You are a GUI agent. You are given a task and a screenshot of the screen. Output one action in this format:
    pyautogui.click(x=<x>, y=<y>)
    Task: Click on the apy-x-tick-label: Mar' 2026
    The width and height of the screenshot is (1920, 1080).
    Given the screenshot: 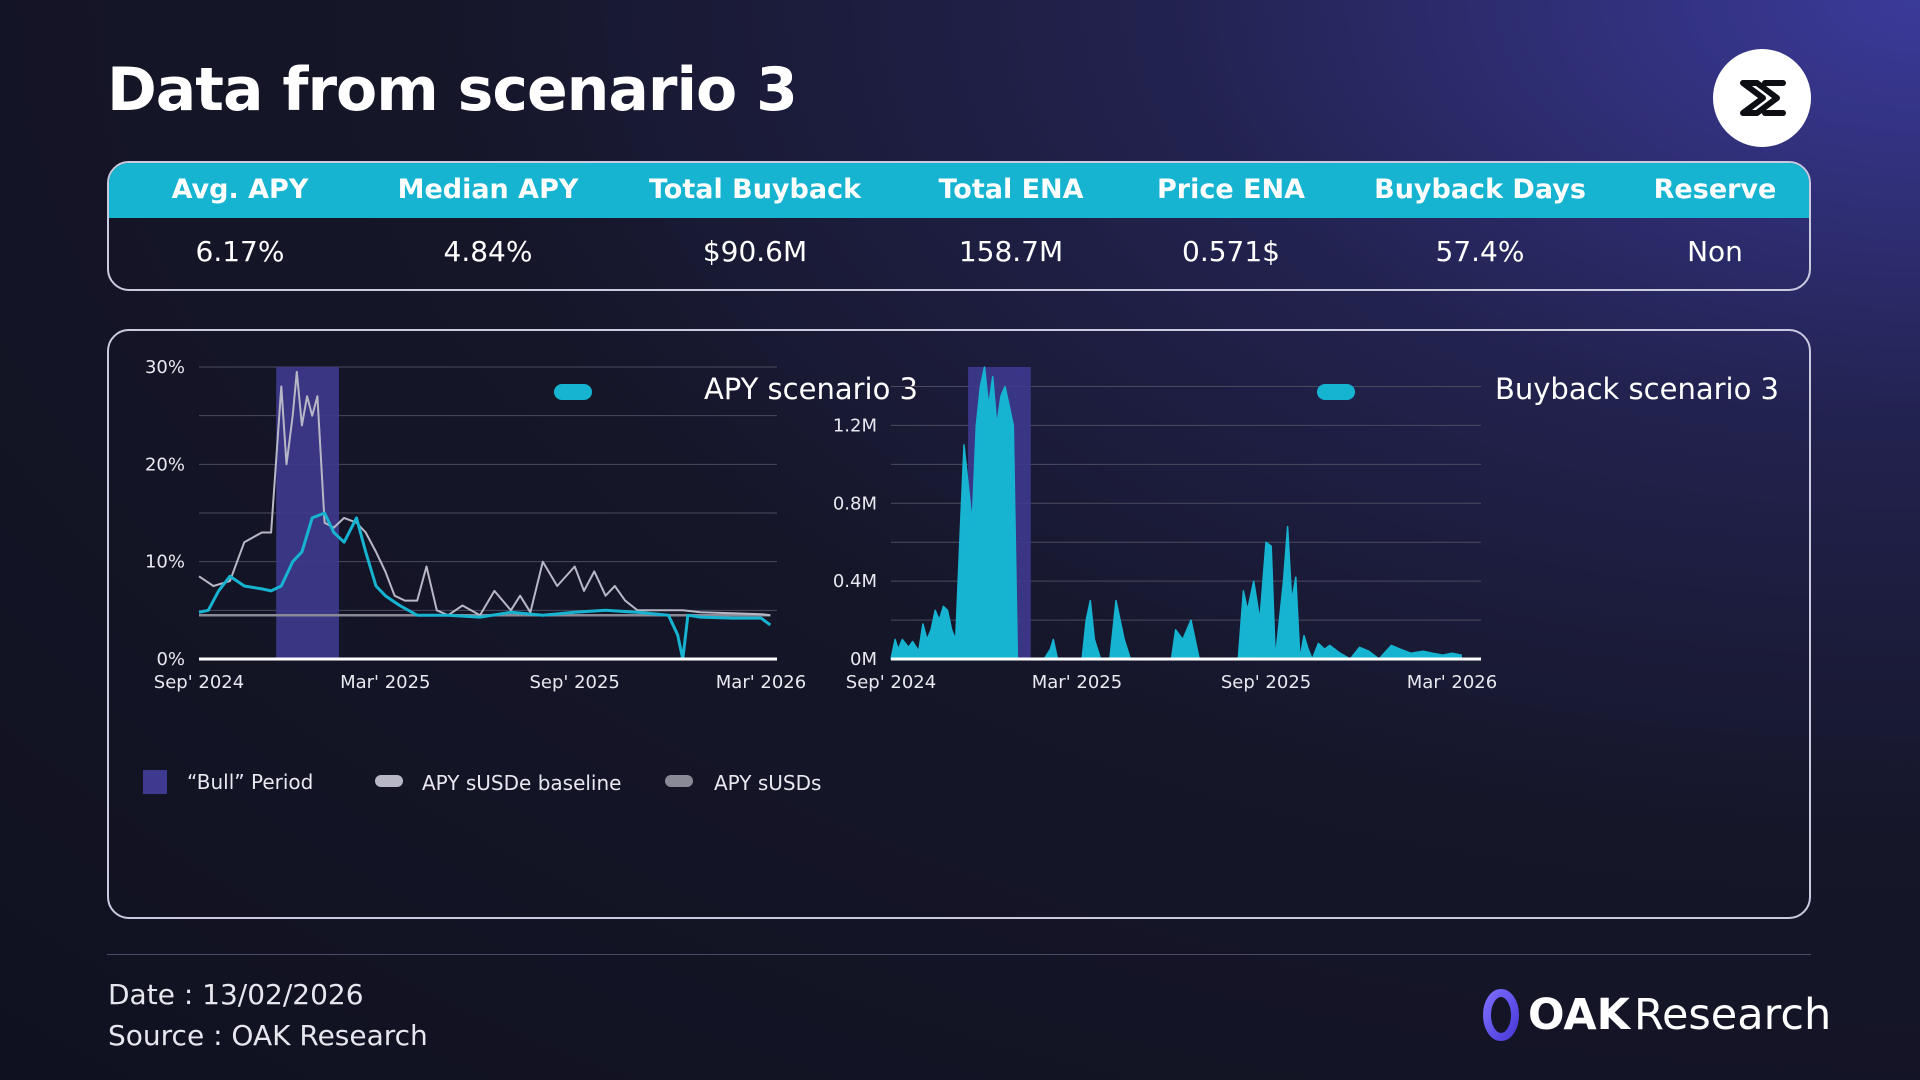 What is the action you would take?
    pyautogui.click(x=761, y=682)
    